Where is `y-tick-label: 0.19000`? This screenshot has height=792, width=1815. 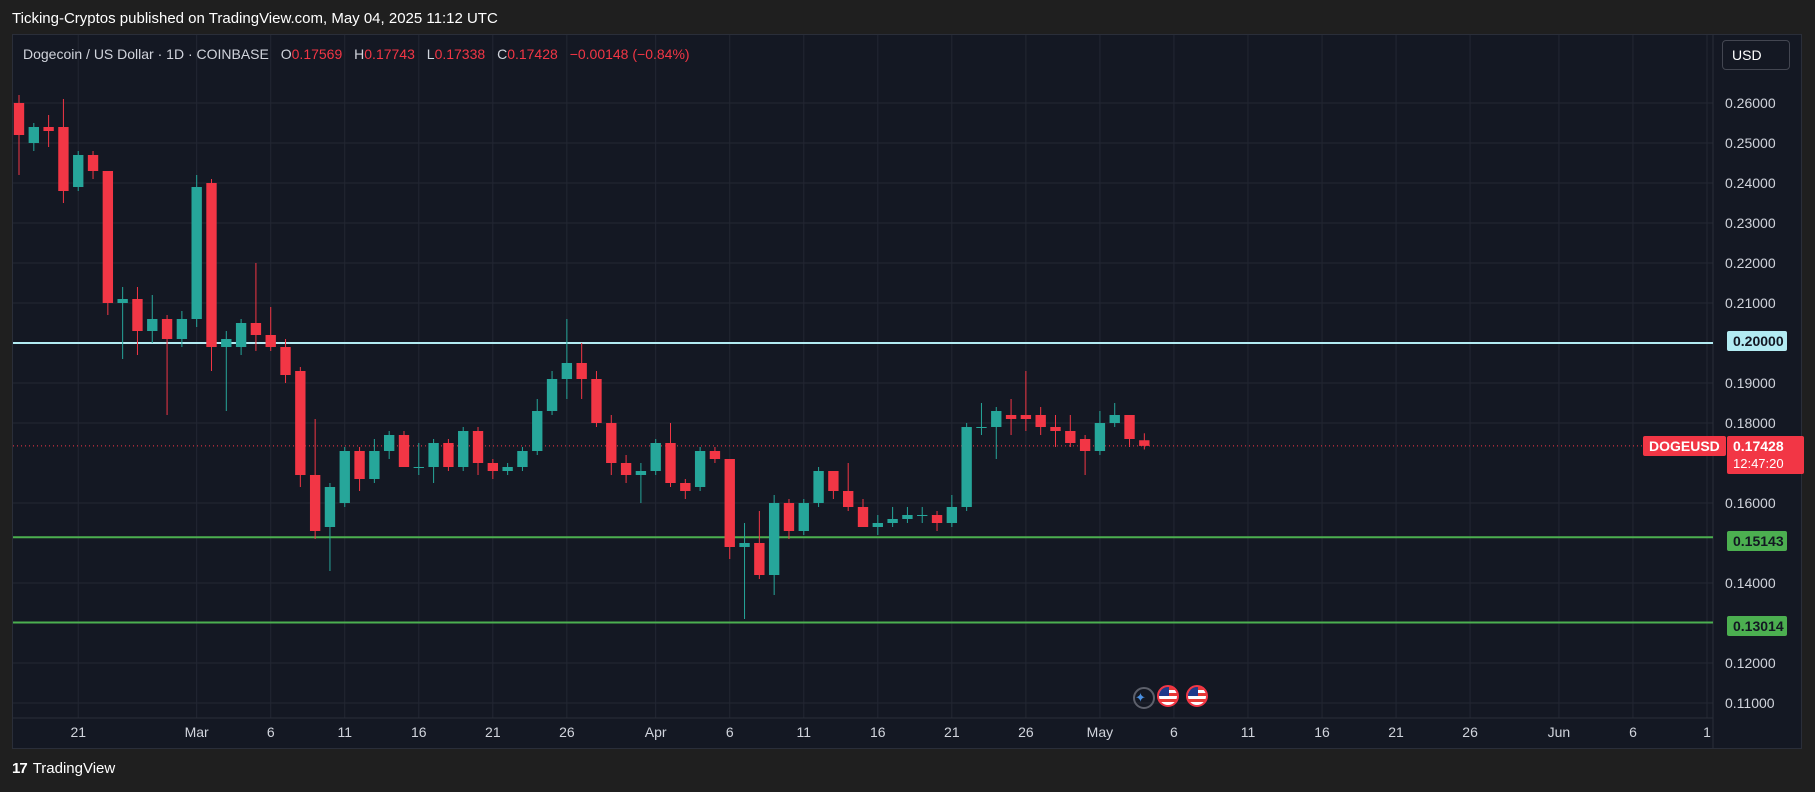 y-tick-label: 0.19000 is located at coordinates (1750, 383).